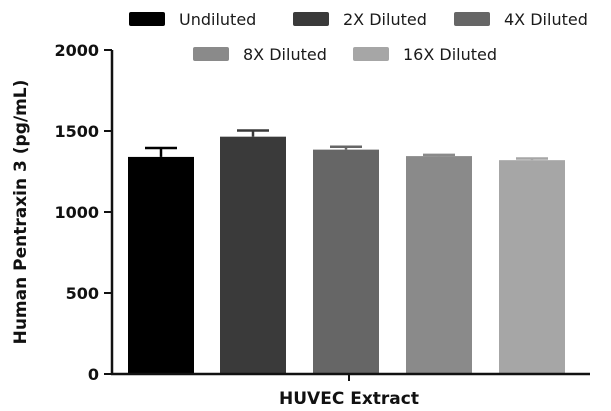  I want to click on legend-label: 8X Diluted, so click(285, 54).